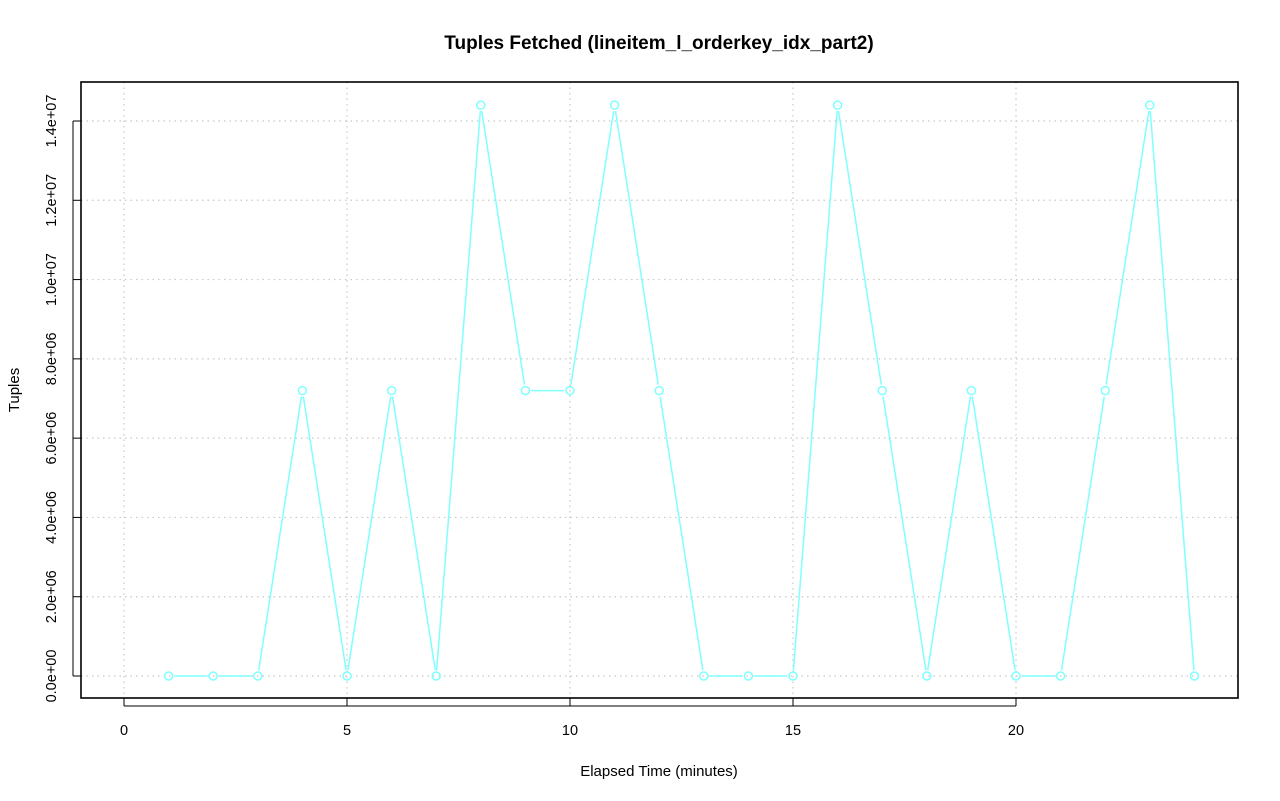 This screenshot has height=801, width=1280. What do you see at coordinates (347, 731) in the screenshot?
I see `x-tick-label: 5` at bounding box center [347, 731].